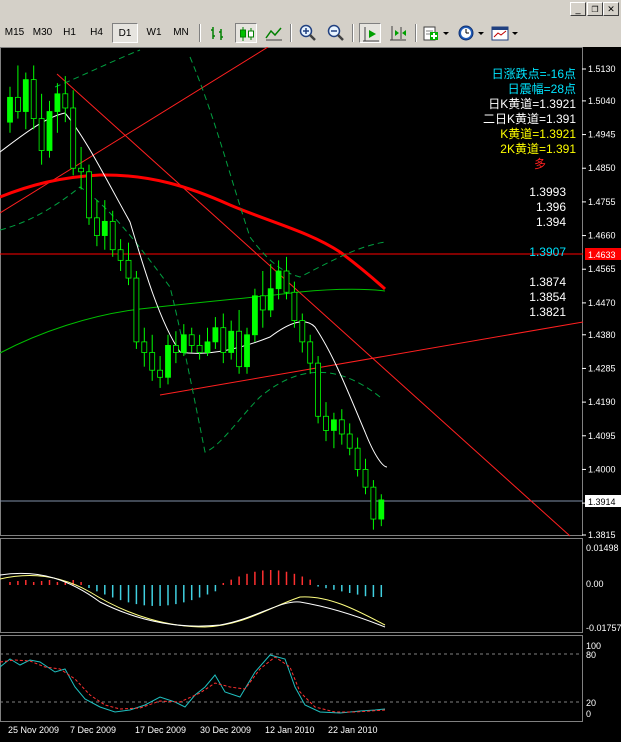  What do you see at coordinates (193, 321) in the screenshot?
I see `ma-green-line` at bounding box center [193, 321].